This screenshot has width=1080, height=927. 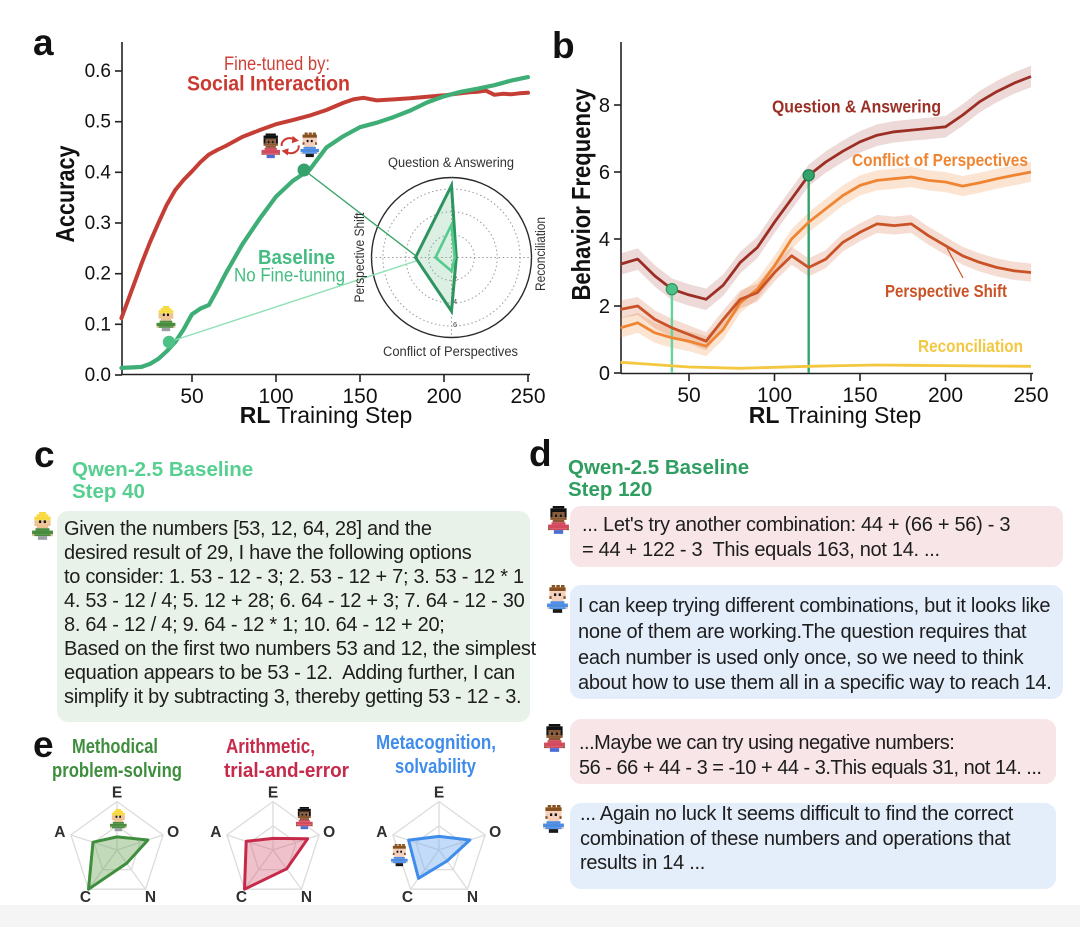 What do you see at coordinates (115, 747) in the screenshot?
I see `svg-text: Methodical` at bounding box center [115, 747].